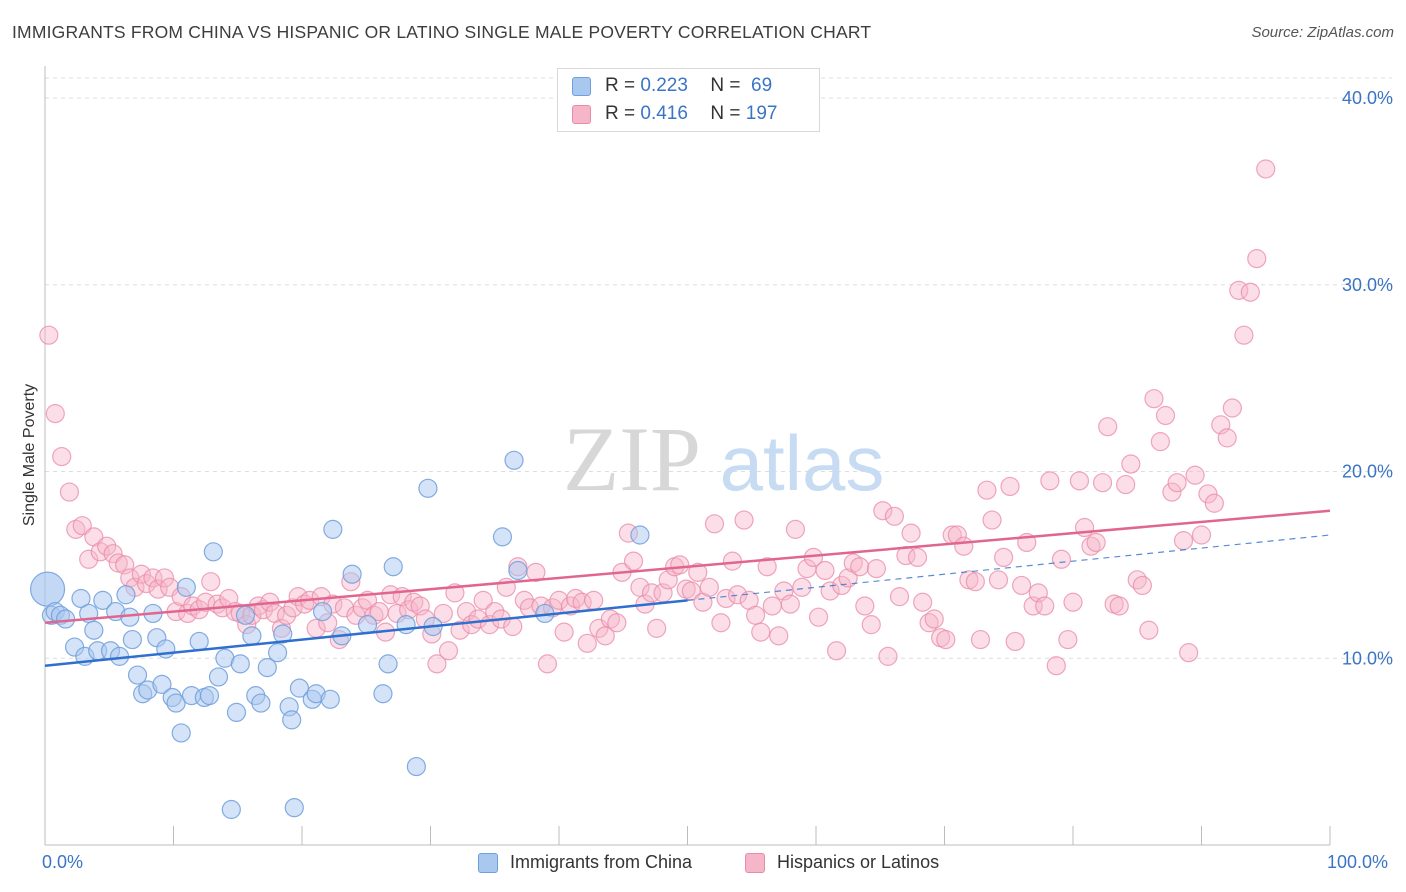  Describe the element at coordinates (728, 113) in the screenshot. I see `legend-n-key: N =` at that location.